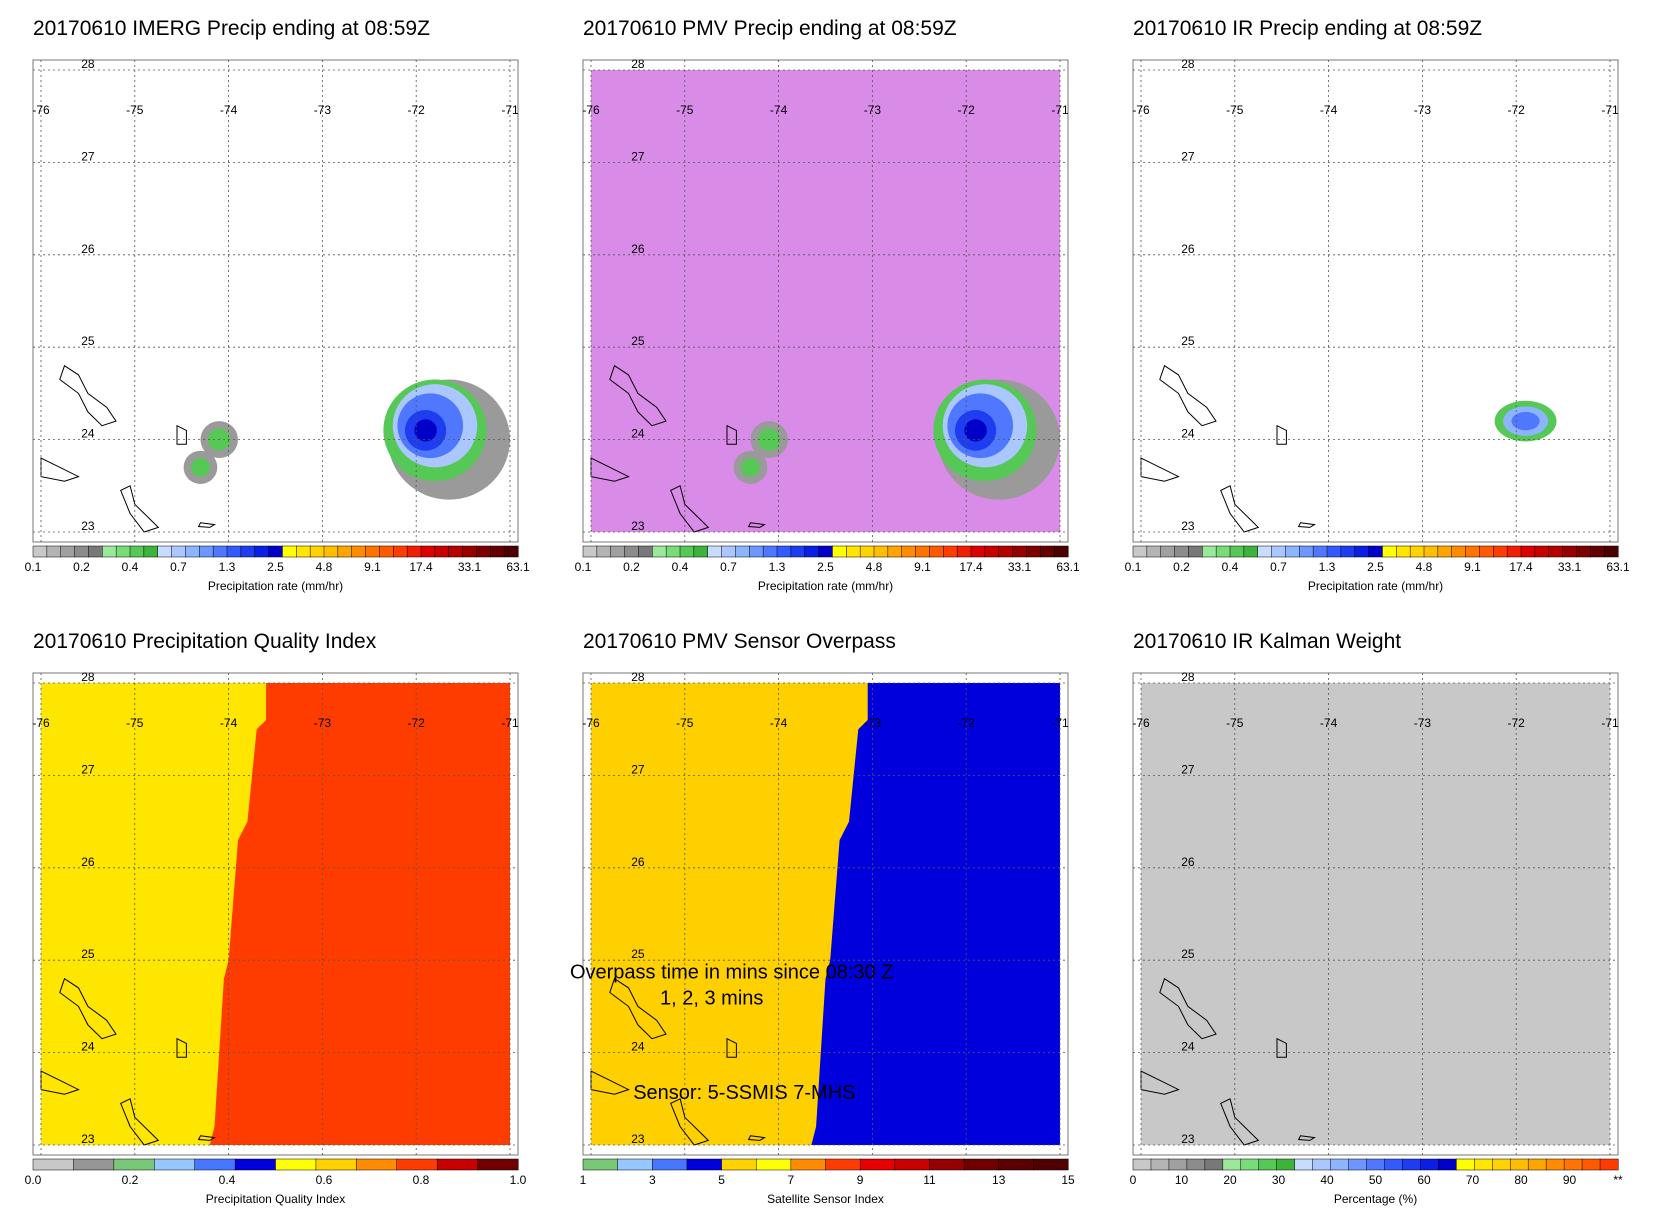  What do you see at coordinates (739, 641) in the screenshot?
I see `panel-title: 20170610 PMV Sensor Overpass` at bounding box center [739, 641].